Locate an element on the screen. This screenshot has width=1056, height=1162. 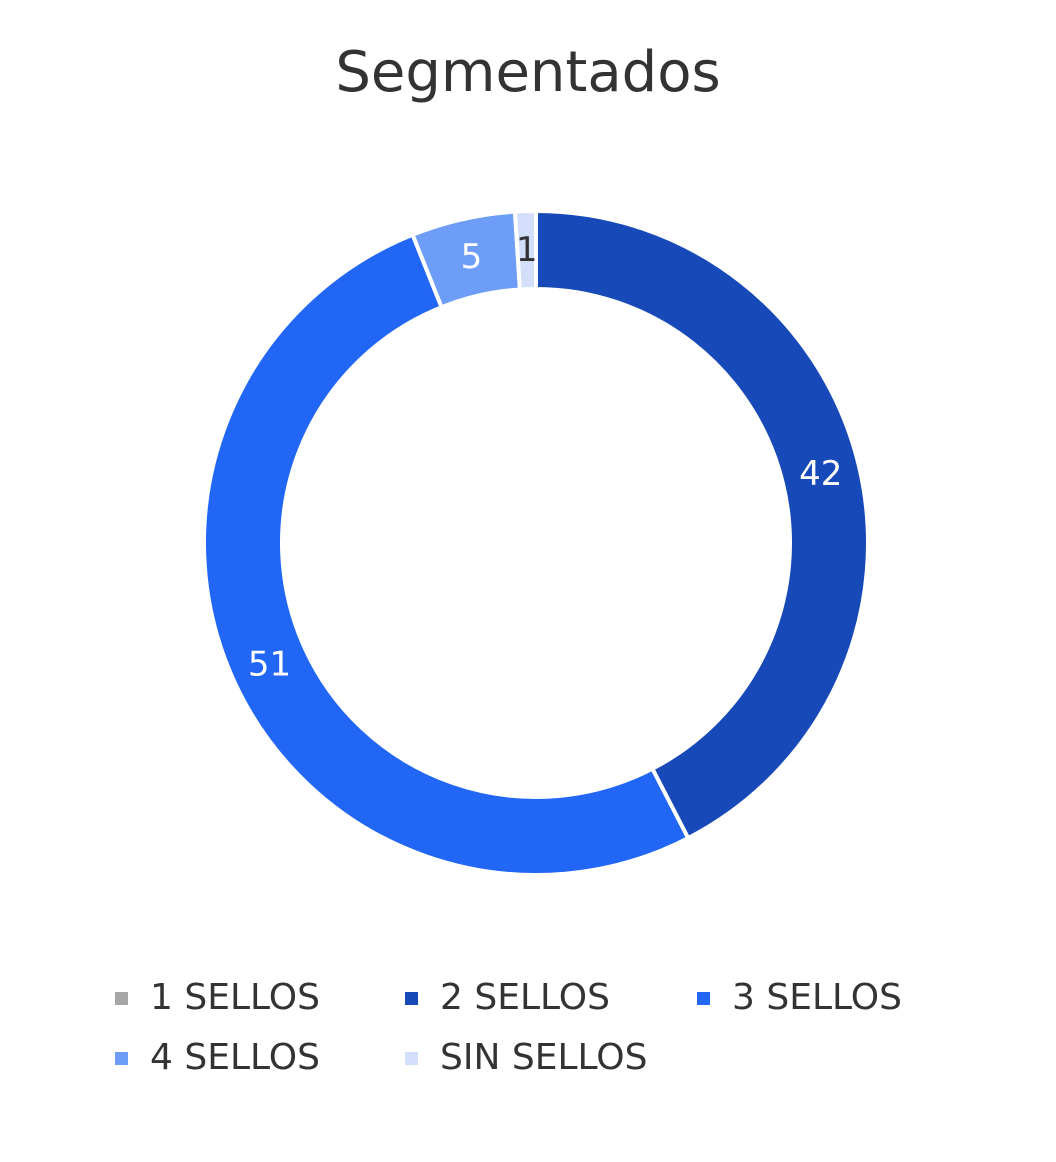
data-label-2-sellos: 42 is located at coordinates (820, 474).